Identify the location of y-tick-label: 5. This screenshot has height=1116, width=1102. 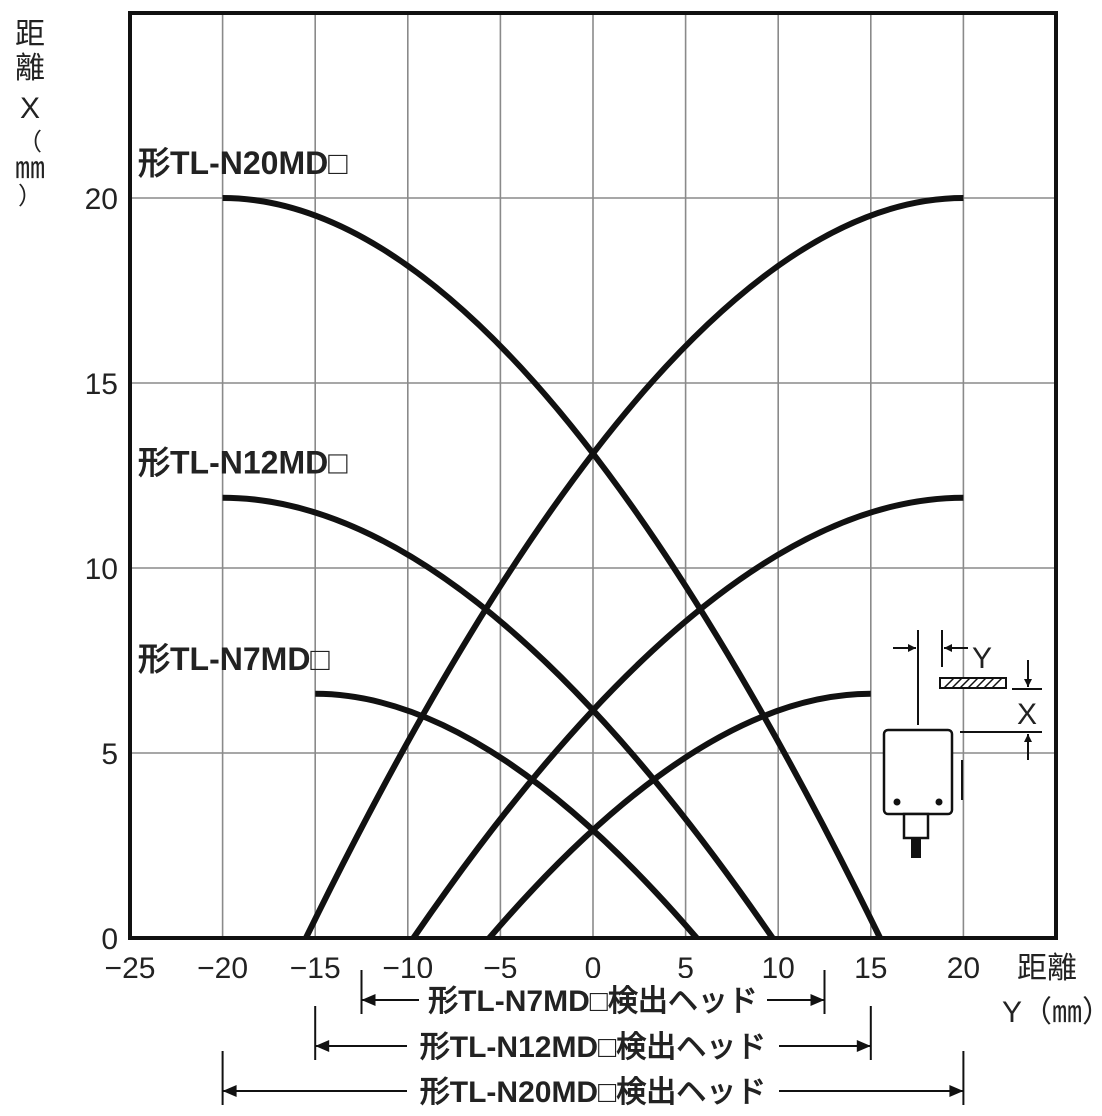
(109, 754).